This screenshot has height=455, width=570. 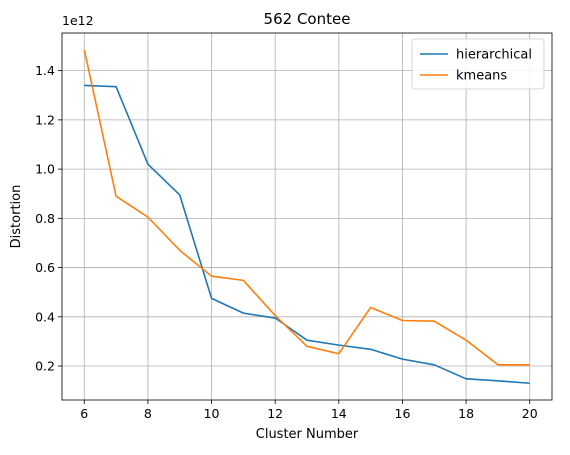 I want to click on x-tick-label: 6, so click(x=84, y=413).